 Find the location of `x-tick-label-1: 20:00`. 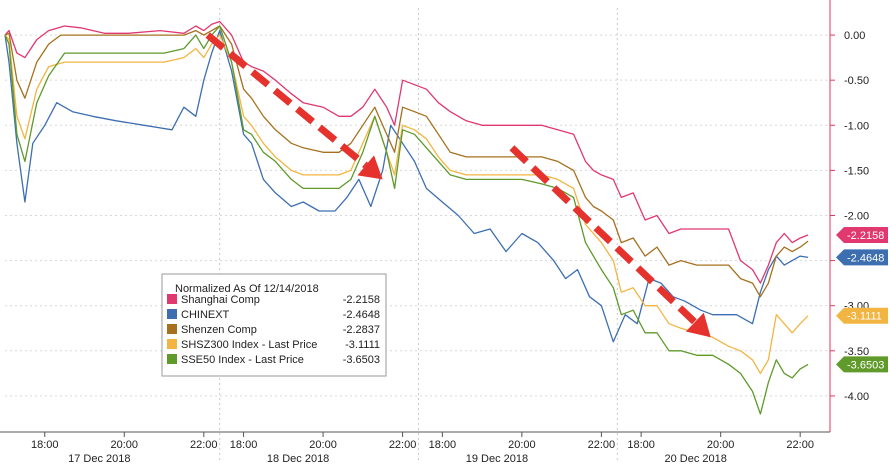

x-tick-label-1: 20:00 is located at coordinates (125, 445).